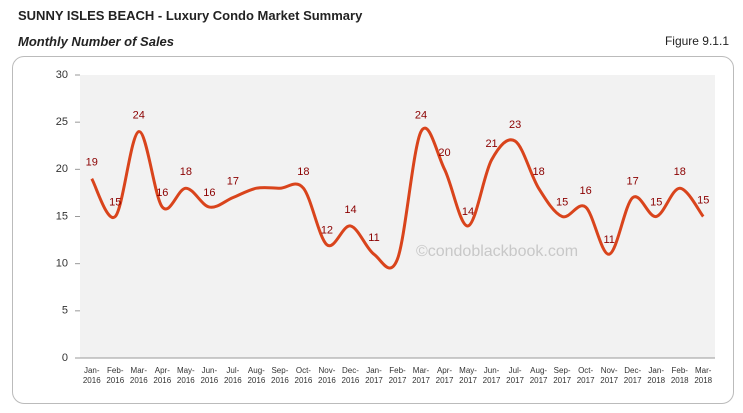  Describe the element at coordinates (538, 375) in the screenshot. I see `x-tick-label: Aug-2017` at that location.